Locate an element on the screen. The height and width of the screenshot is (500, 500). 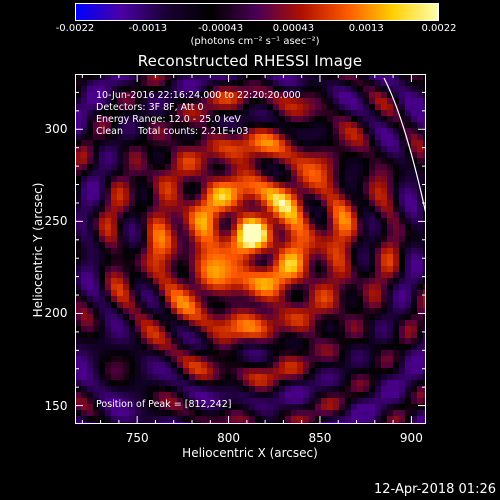
colorbar is located at coordinates (257, 12).